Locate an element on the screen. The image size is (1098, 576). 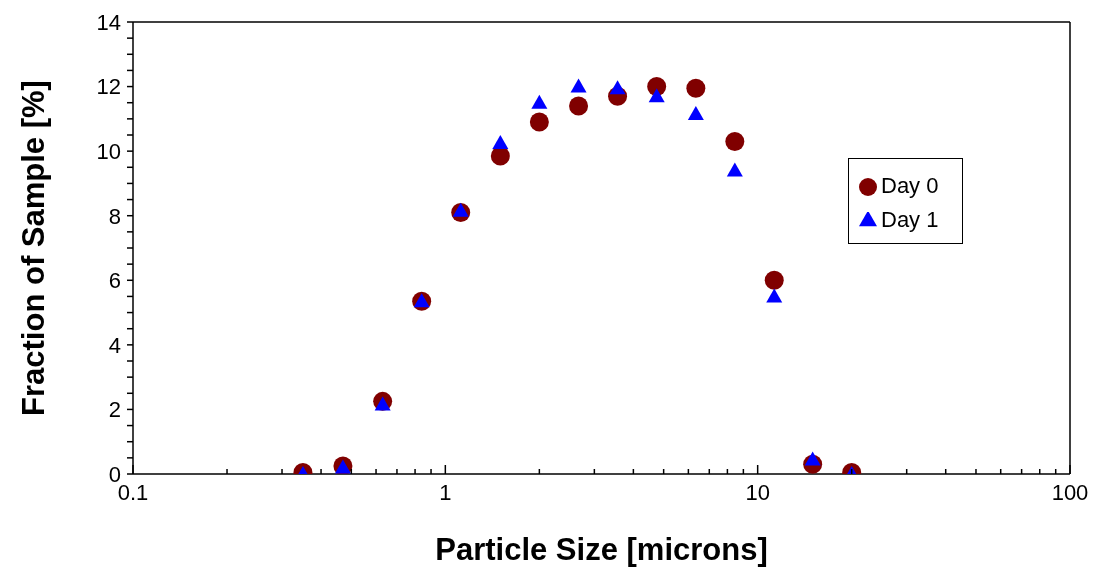
x-tick-label: 100 is located at coordinates (1070, 492).